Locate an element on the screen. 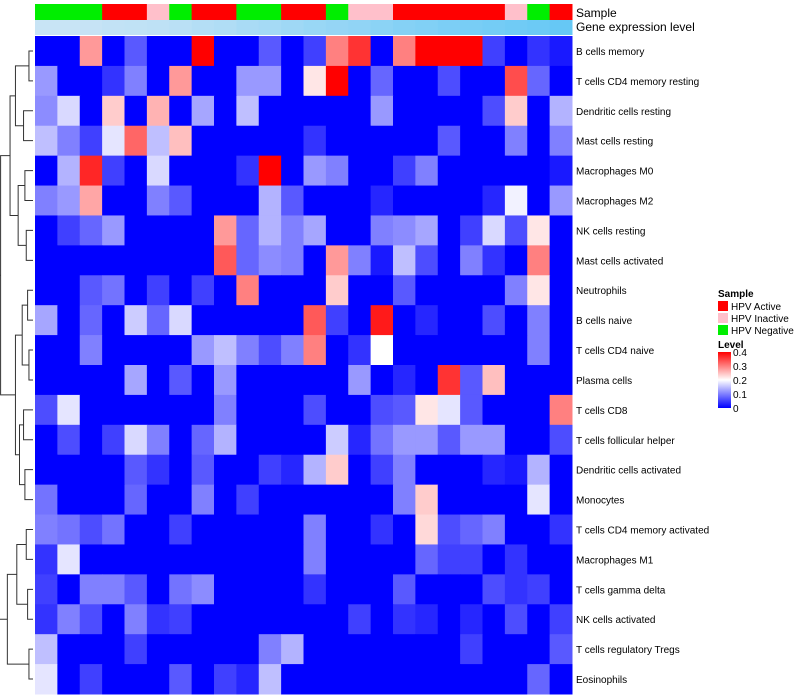 Image resolution: width=800 pixels, height=700 pixels. row-label: T cells regulatory Tregs is located at coordinates (628, 650).